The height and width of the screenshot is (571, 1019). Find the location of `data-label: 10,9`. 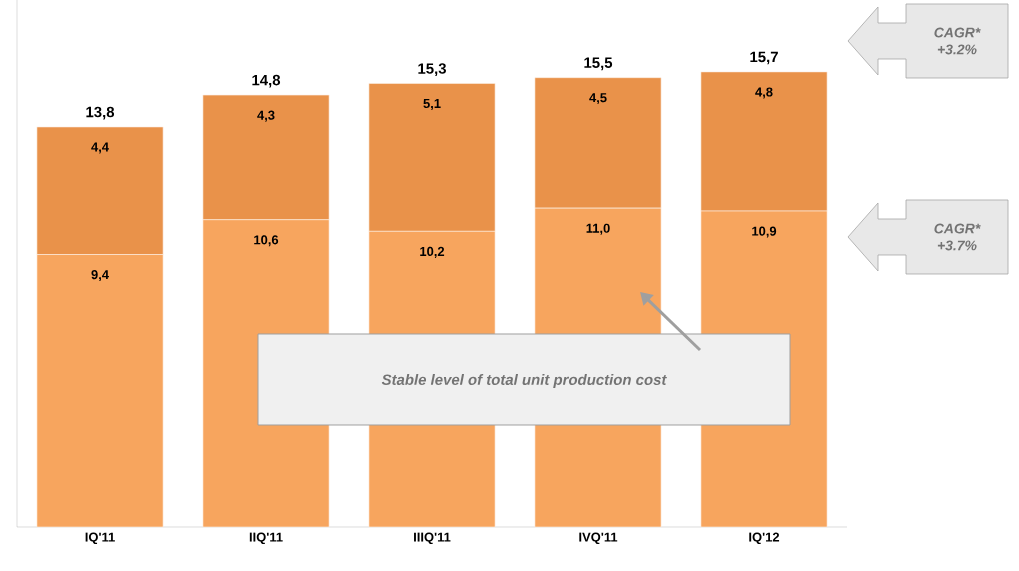

data-label: 10,9 is located at coordinates (764, 232).